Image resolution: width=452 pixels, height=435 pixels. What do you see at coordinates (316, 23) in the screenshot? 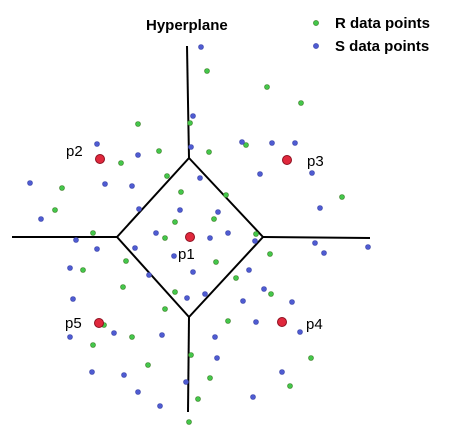
I see `legend-r-marker` at bounding box center [316, 23].